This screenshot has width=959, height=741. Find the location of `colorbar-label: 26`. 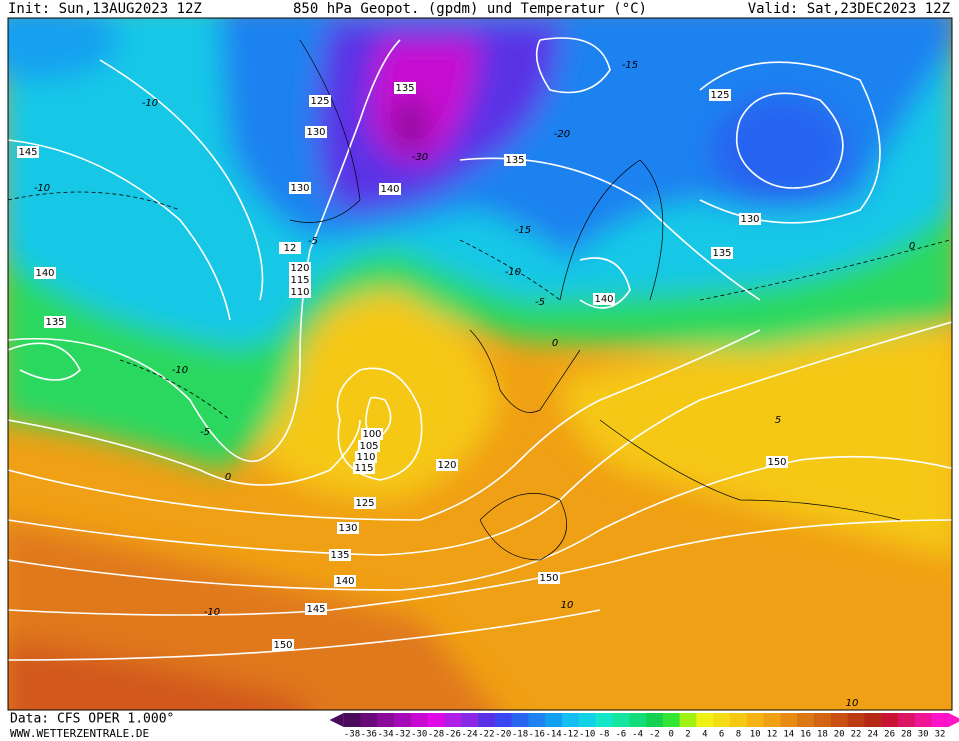

colorbar-label: 26 is located at coordinates (889, 735).